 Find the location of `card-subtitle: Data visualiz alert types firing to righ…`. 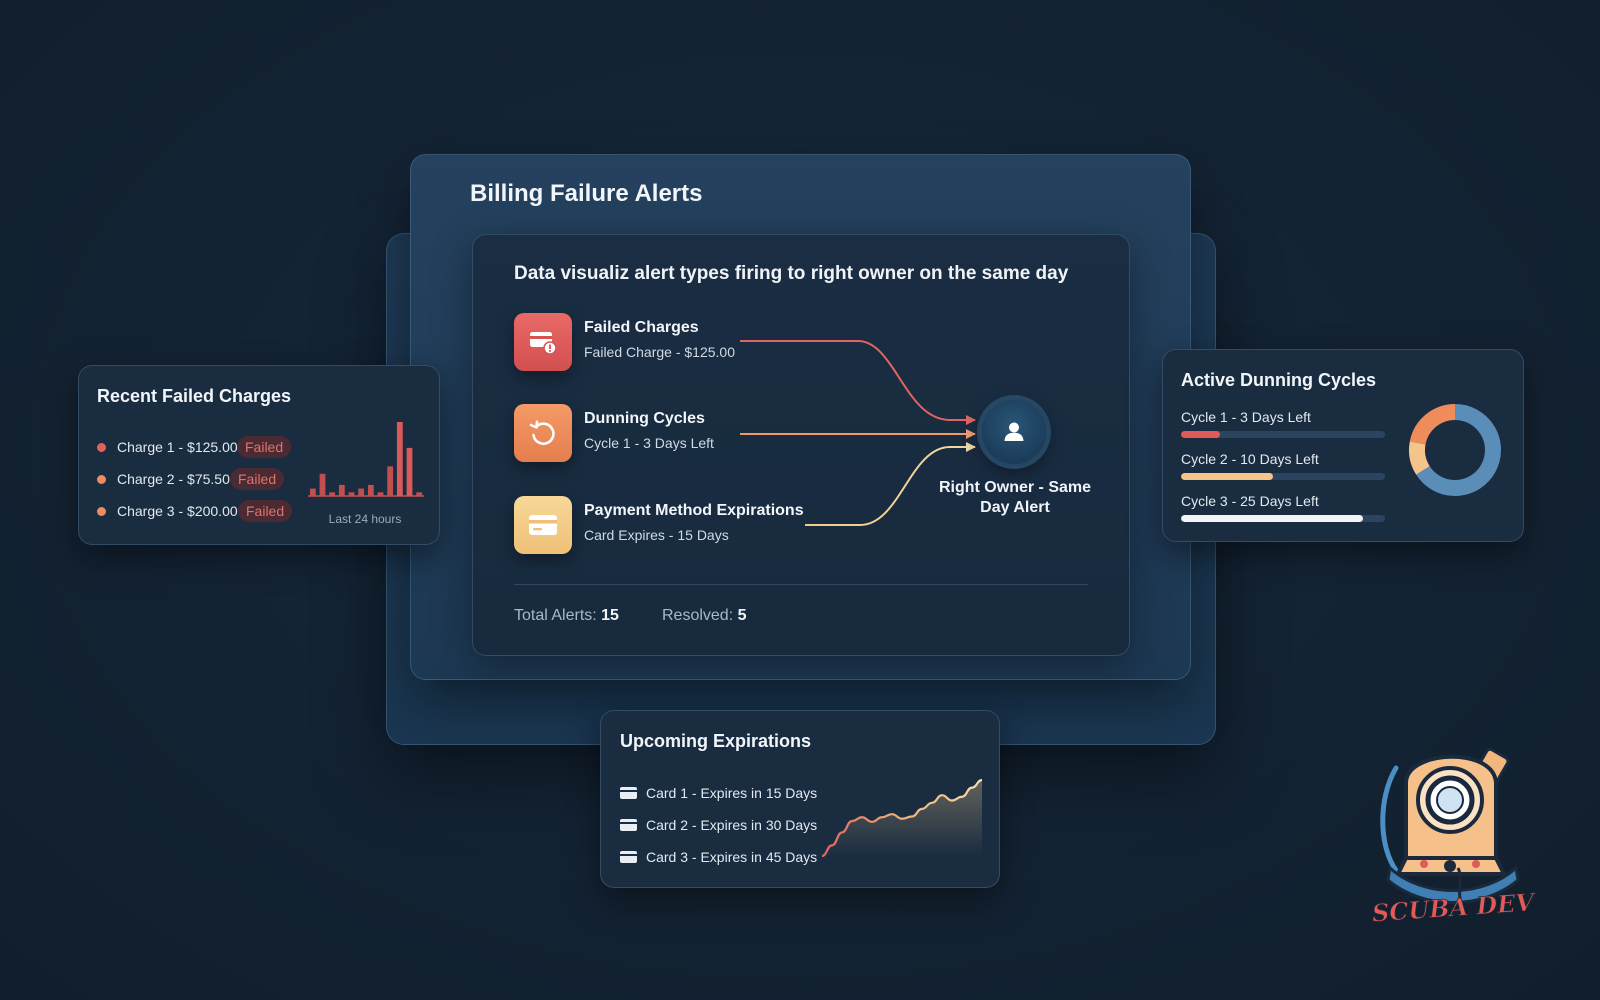

card-subtitle: Data visualiz alert types firing to righ… is located at coordinates (791, 273).